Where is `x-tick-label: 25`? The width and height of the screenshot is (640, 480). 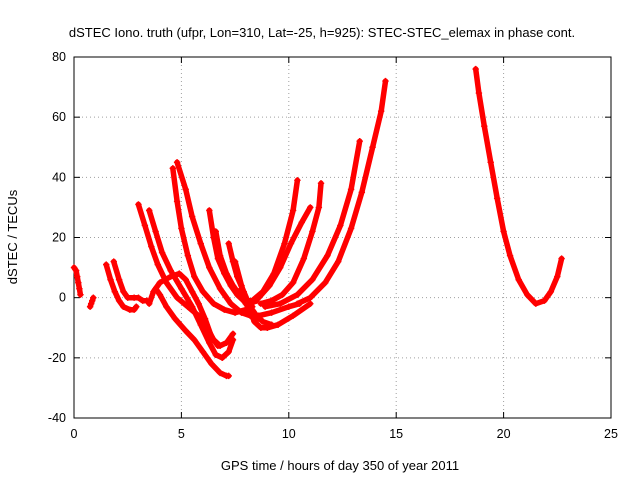 x-tick-label: 25 is located at coordinates (611, 434).